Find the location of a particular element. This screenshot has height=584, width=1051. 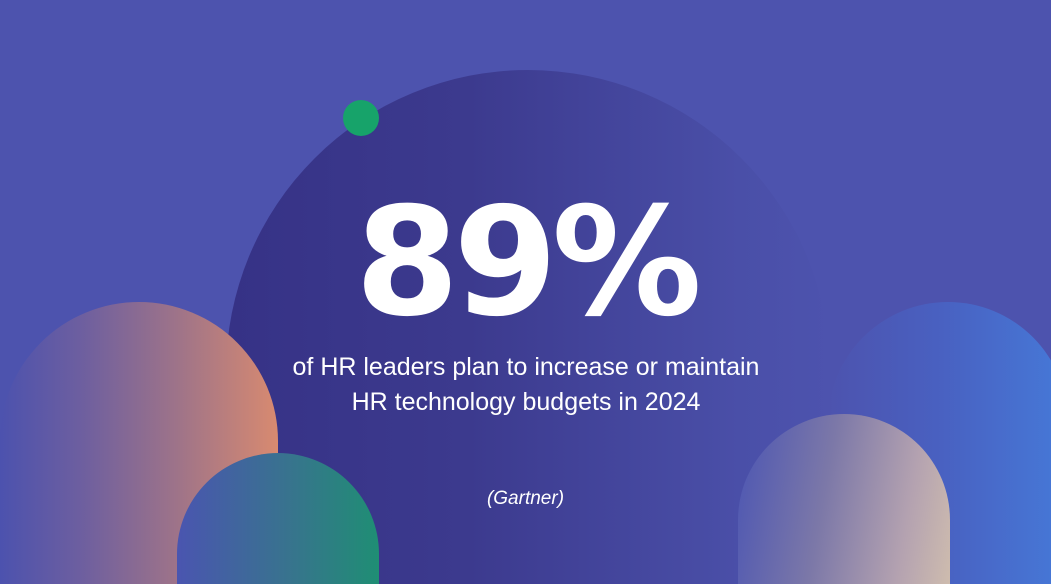

stat-value: 89% is located at coordinates (528, 263).